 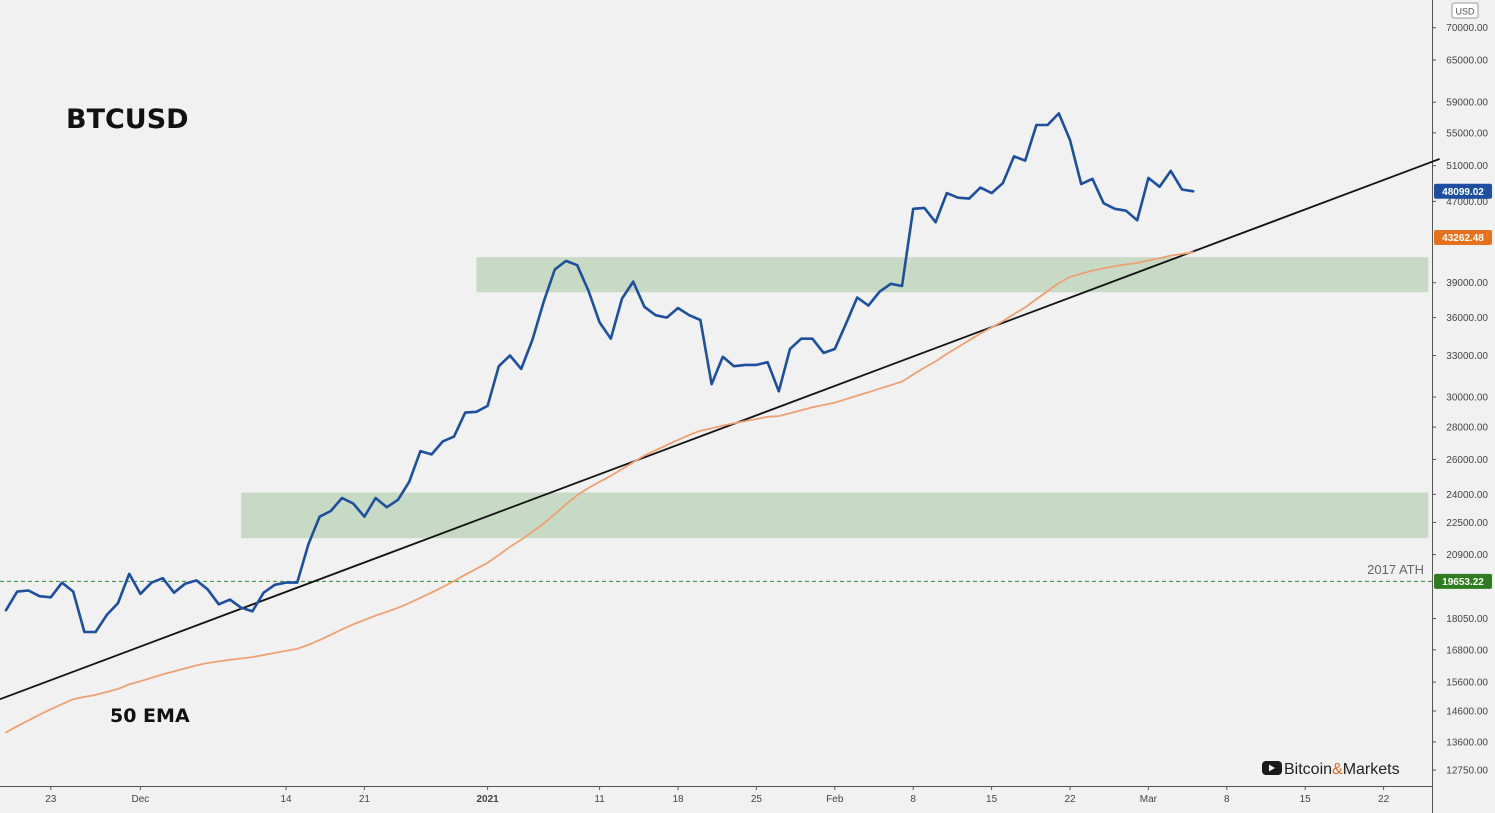 I want to click on price-tick-label: 16800.00, so click(x=1467, y=650).